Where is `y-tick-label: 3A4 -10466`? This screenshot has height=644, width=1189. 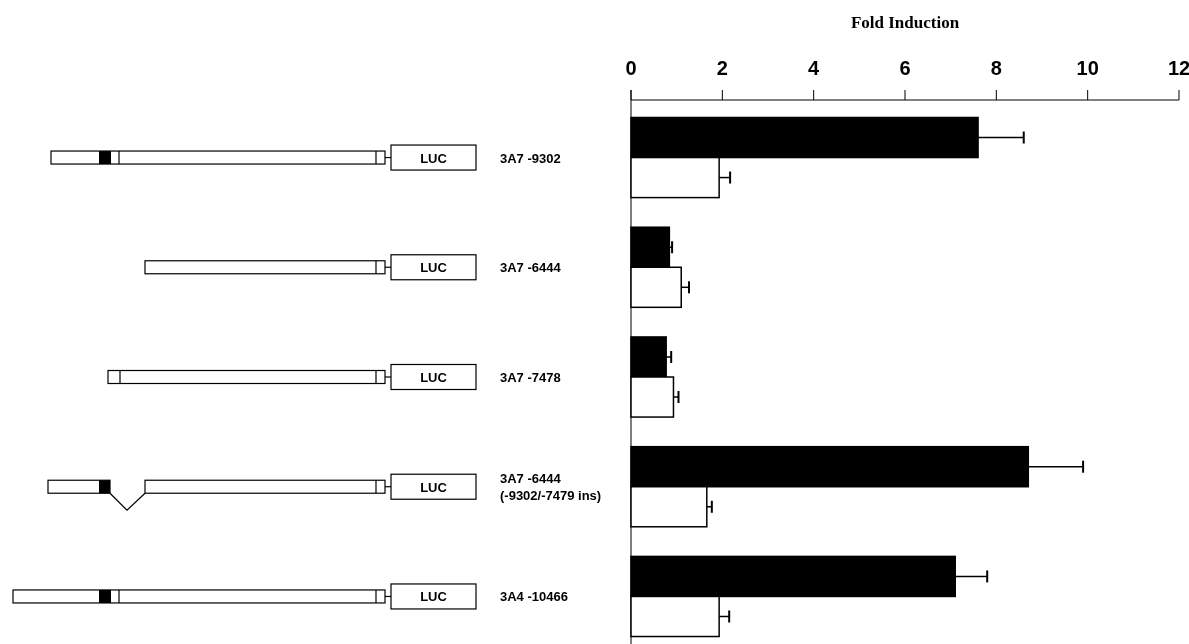
y-tick-label: 3A4 -10466 is located at coordinates (534, 597).